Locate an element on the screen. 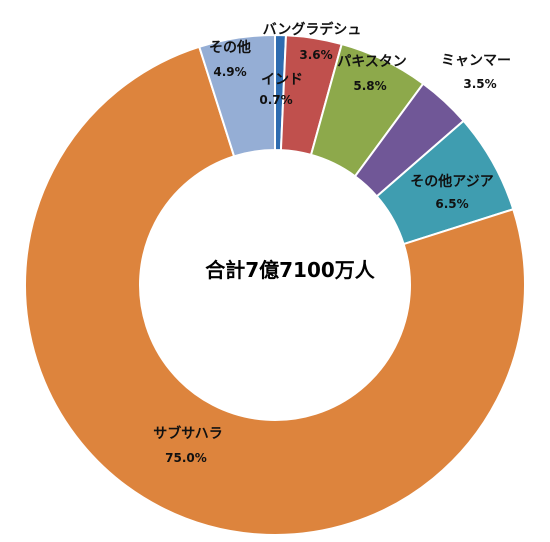 This screenshot has width=550, height=542. slice-percent-label: 3.5% is located at coordinates (479, 84).